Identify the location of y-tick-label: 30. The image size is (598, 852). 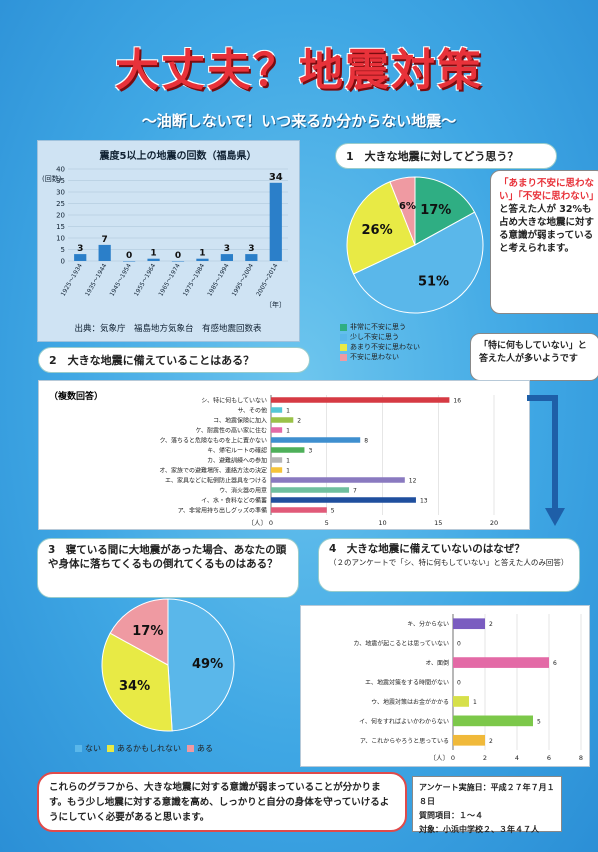
(60, 193).